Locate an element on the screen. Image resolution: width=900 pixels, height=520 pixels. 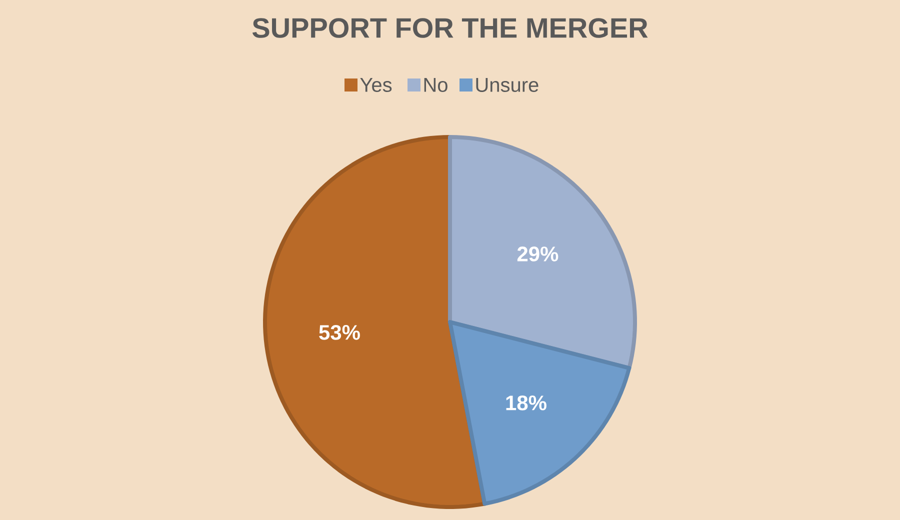
chart-title: SUPPORT FOR THE MERGER is located at coordinates (450, 28).